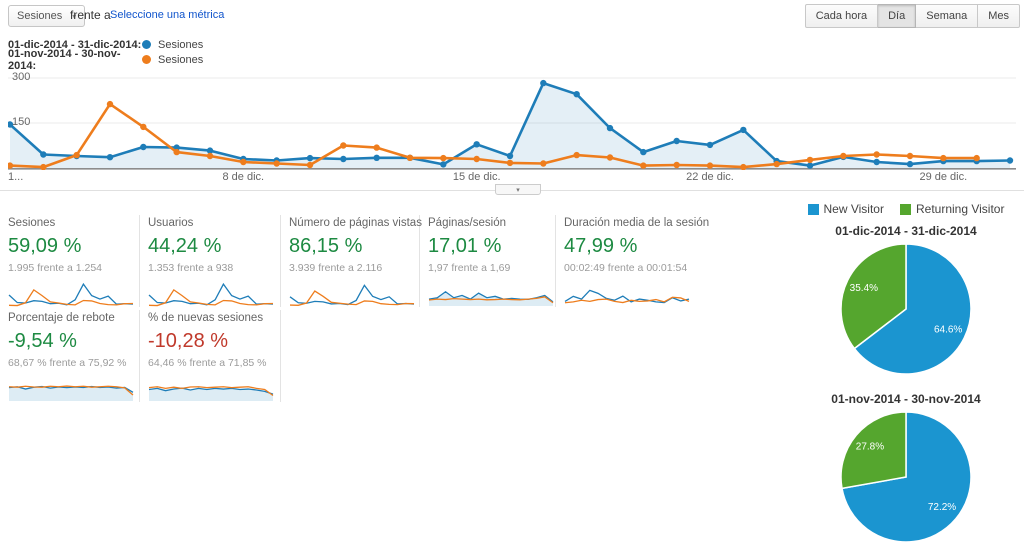 The width and height of the screenshot is (1024, 556). What do you see at coordinates (90, 15) in the screenshot?
I see `vs-label: frente a` at bounding box center [90, 15].